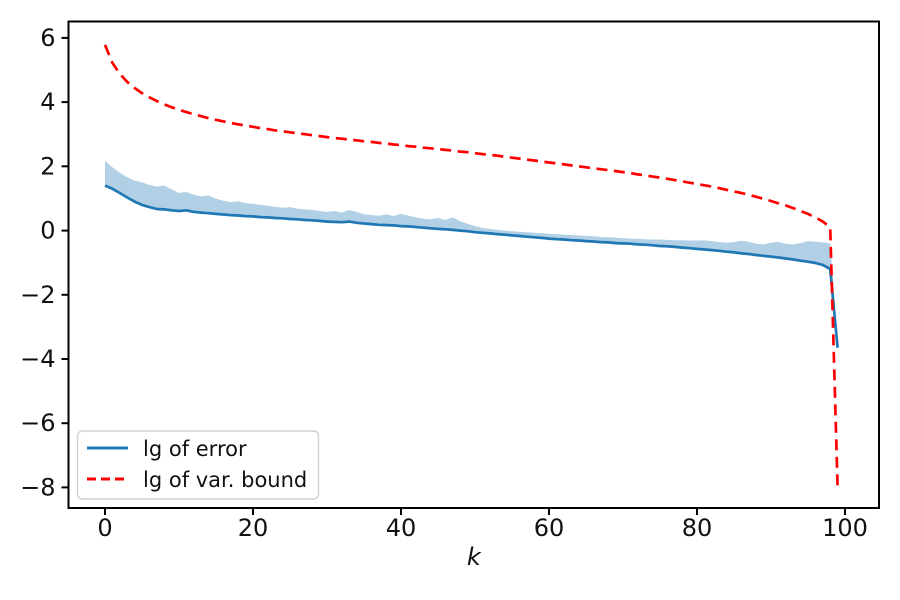  Describe the element at coordinates (225, 480) in the screenshot. I see `legend-label-var-bound: lg of var. bound` at that location.